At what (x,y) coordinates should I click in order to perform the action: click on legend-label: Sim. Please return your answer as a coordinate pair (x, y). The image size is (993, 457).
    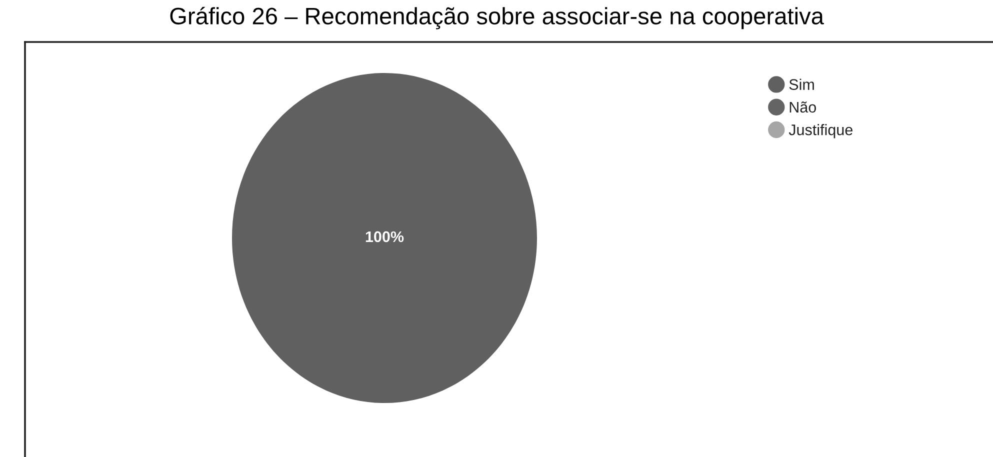
    Looking at the image, I should click on (801, 84).